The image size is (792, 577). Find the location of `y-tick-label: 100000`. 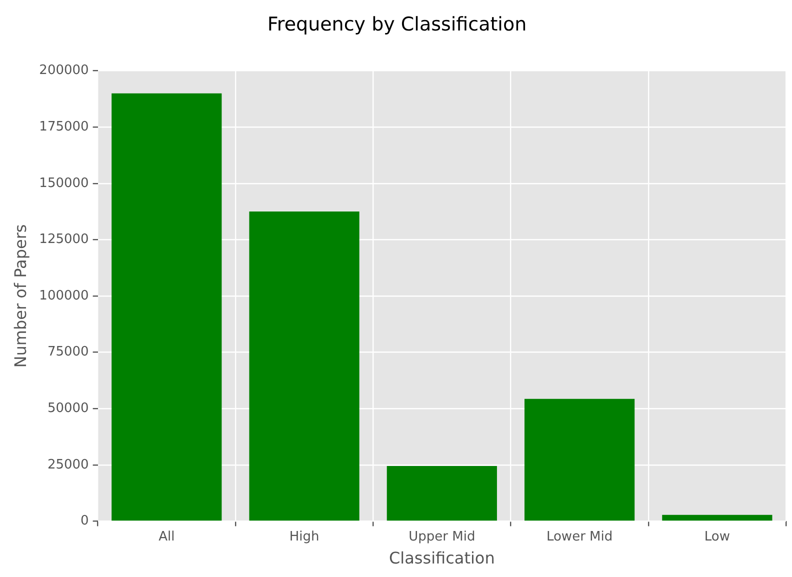

y-tick-label: 100000 is located at coordinates (64, 296).